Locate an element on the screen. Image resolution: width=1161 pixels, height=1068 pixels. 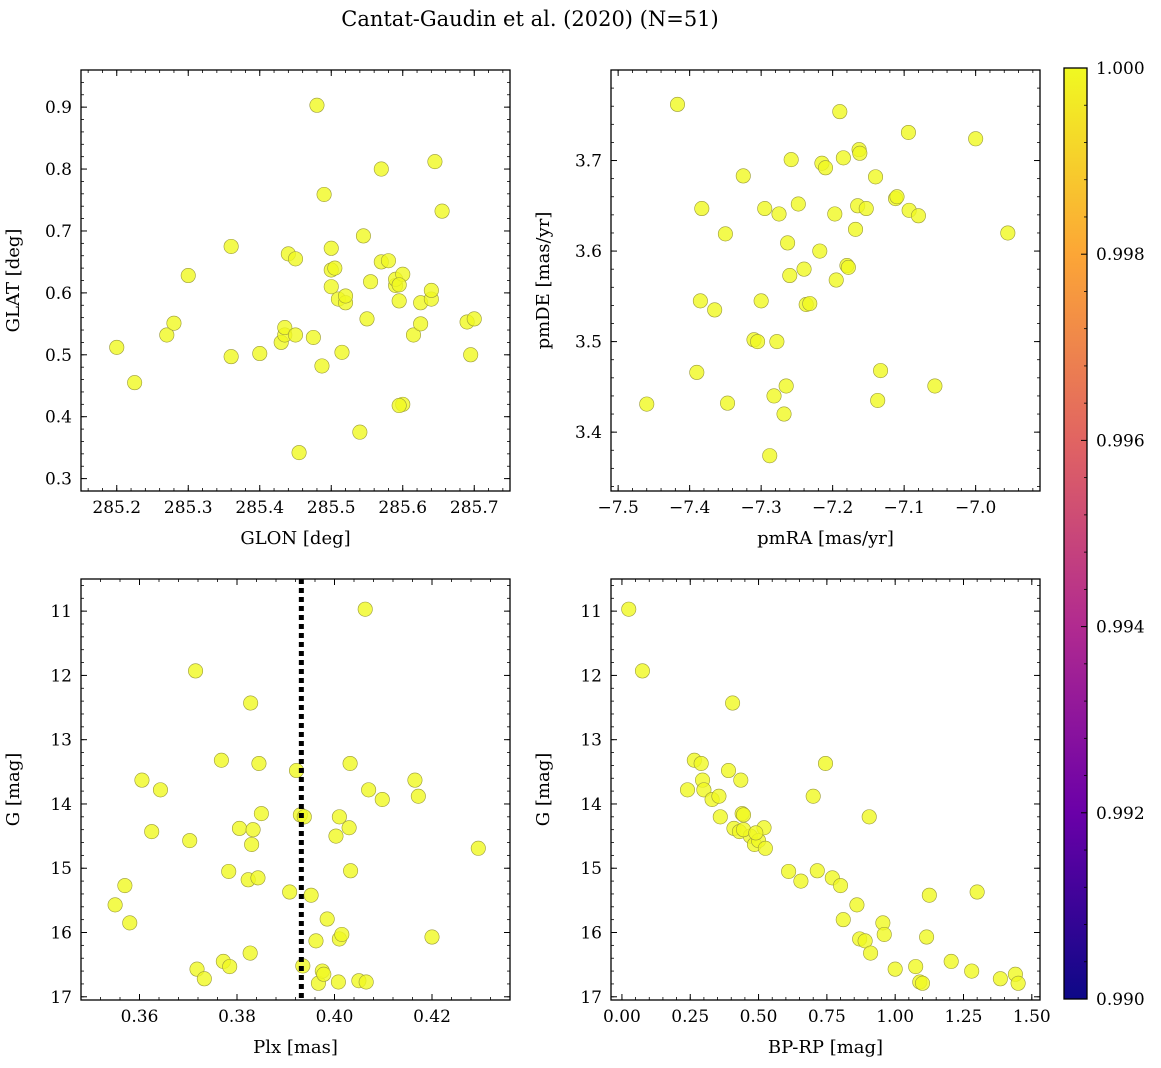
chart-1-xtick-label: −7.5 is located at coordinates (618, 508).